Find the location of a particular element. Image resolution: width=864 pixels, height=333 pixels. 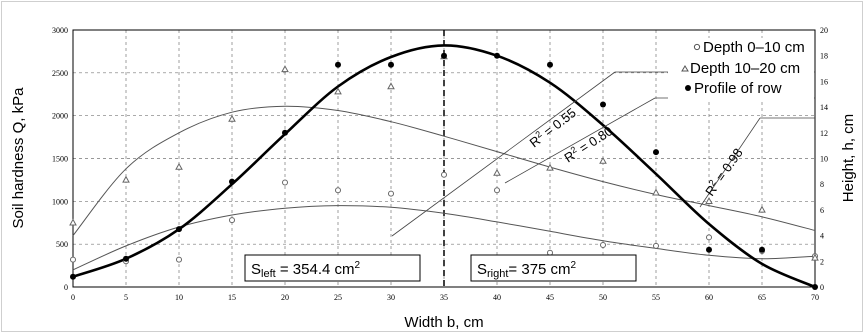

left-tick-label: 2000 is located at coordinates (60, 116).